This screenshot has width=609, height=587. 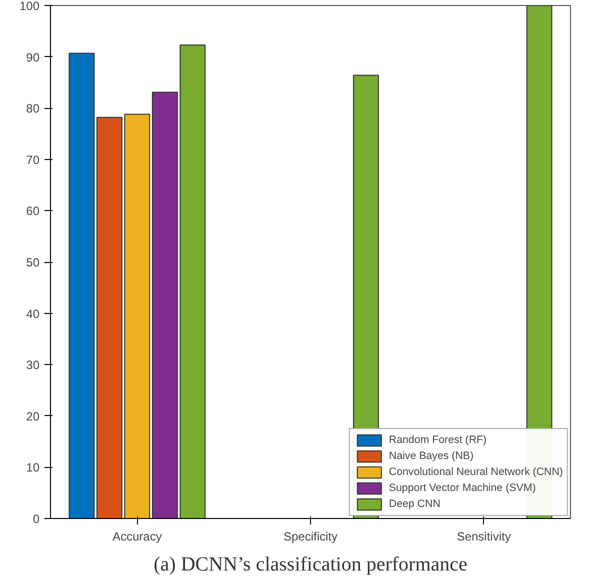 I want to click on bar, so click(x=81, y=285).